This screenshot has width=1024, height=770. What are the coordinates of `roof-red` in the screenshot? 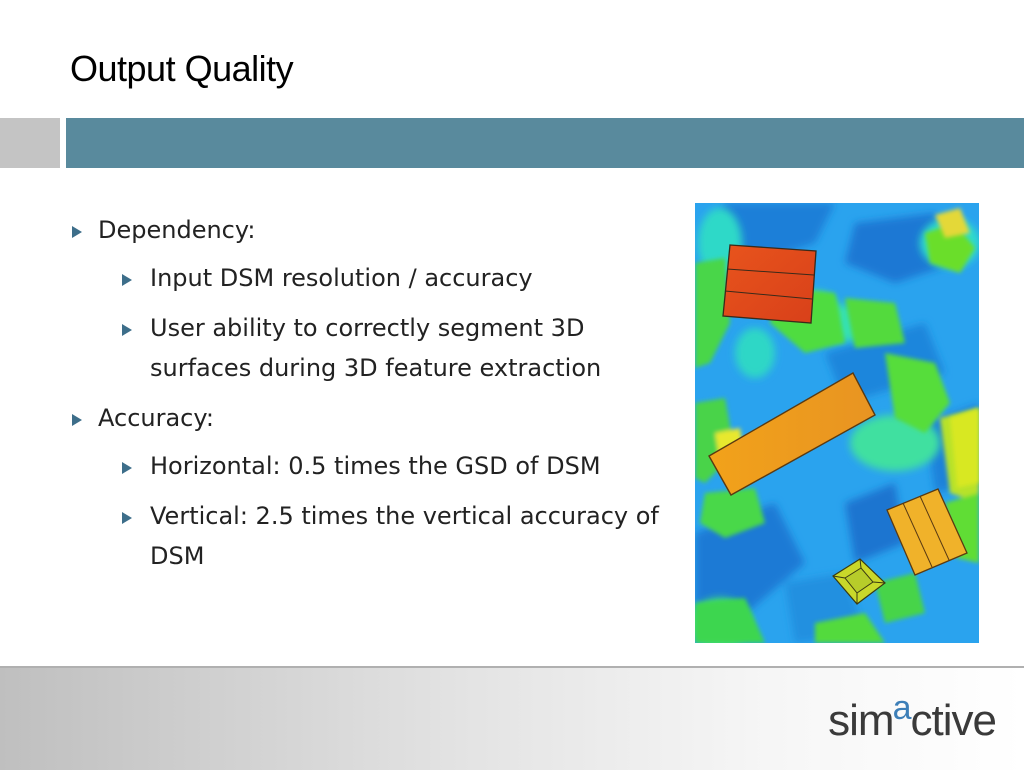 It's located at (769, 284).